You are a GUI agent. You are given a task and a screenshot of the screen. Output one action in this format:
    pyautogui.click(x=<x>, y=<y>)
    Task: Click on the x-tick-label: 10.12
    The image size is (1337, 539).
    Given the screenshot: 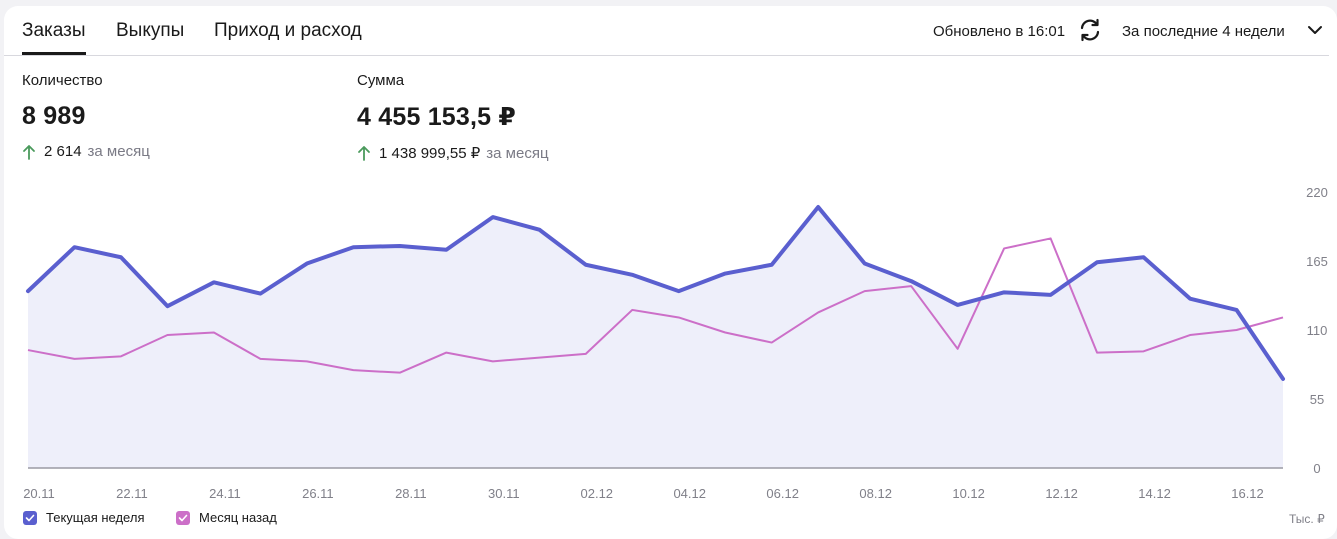 What is the action you would take?
    pyautogui.click(x=968, y=493)
    